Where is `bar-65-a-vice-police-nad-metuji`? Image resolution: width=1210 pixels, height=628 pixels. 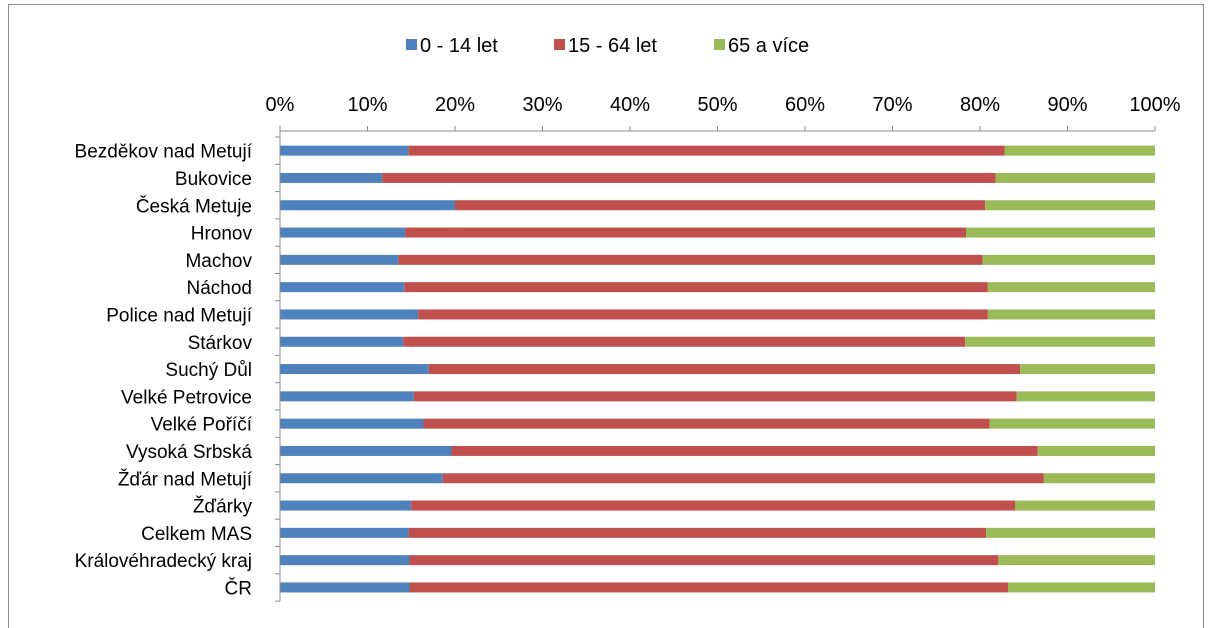
bar-65-a-vice-police-nad-metuji is located at coordinates (1071, 314).